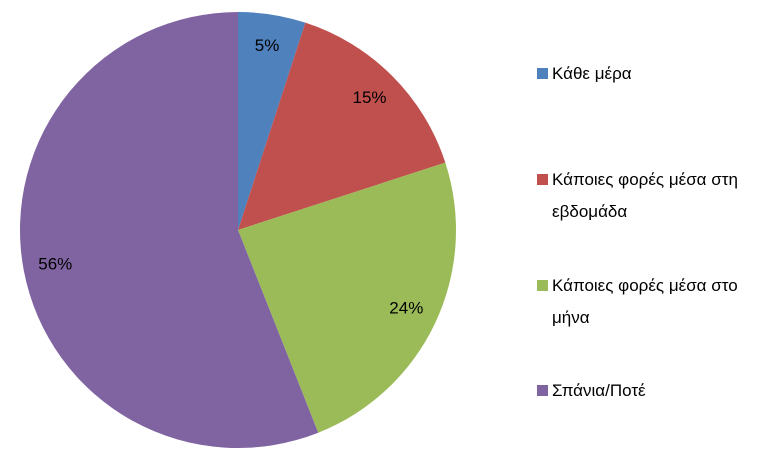  I want to click on legend-item: Κάποιες φορές μέσα στο μήνα, so click(647, 302).